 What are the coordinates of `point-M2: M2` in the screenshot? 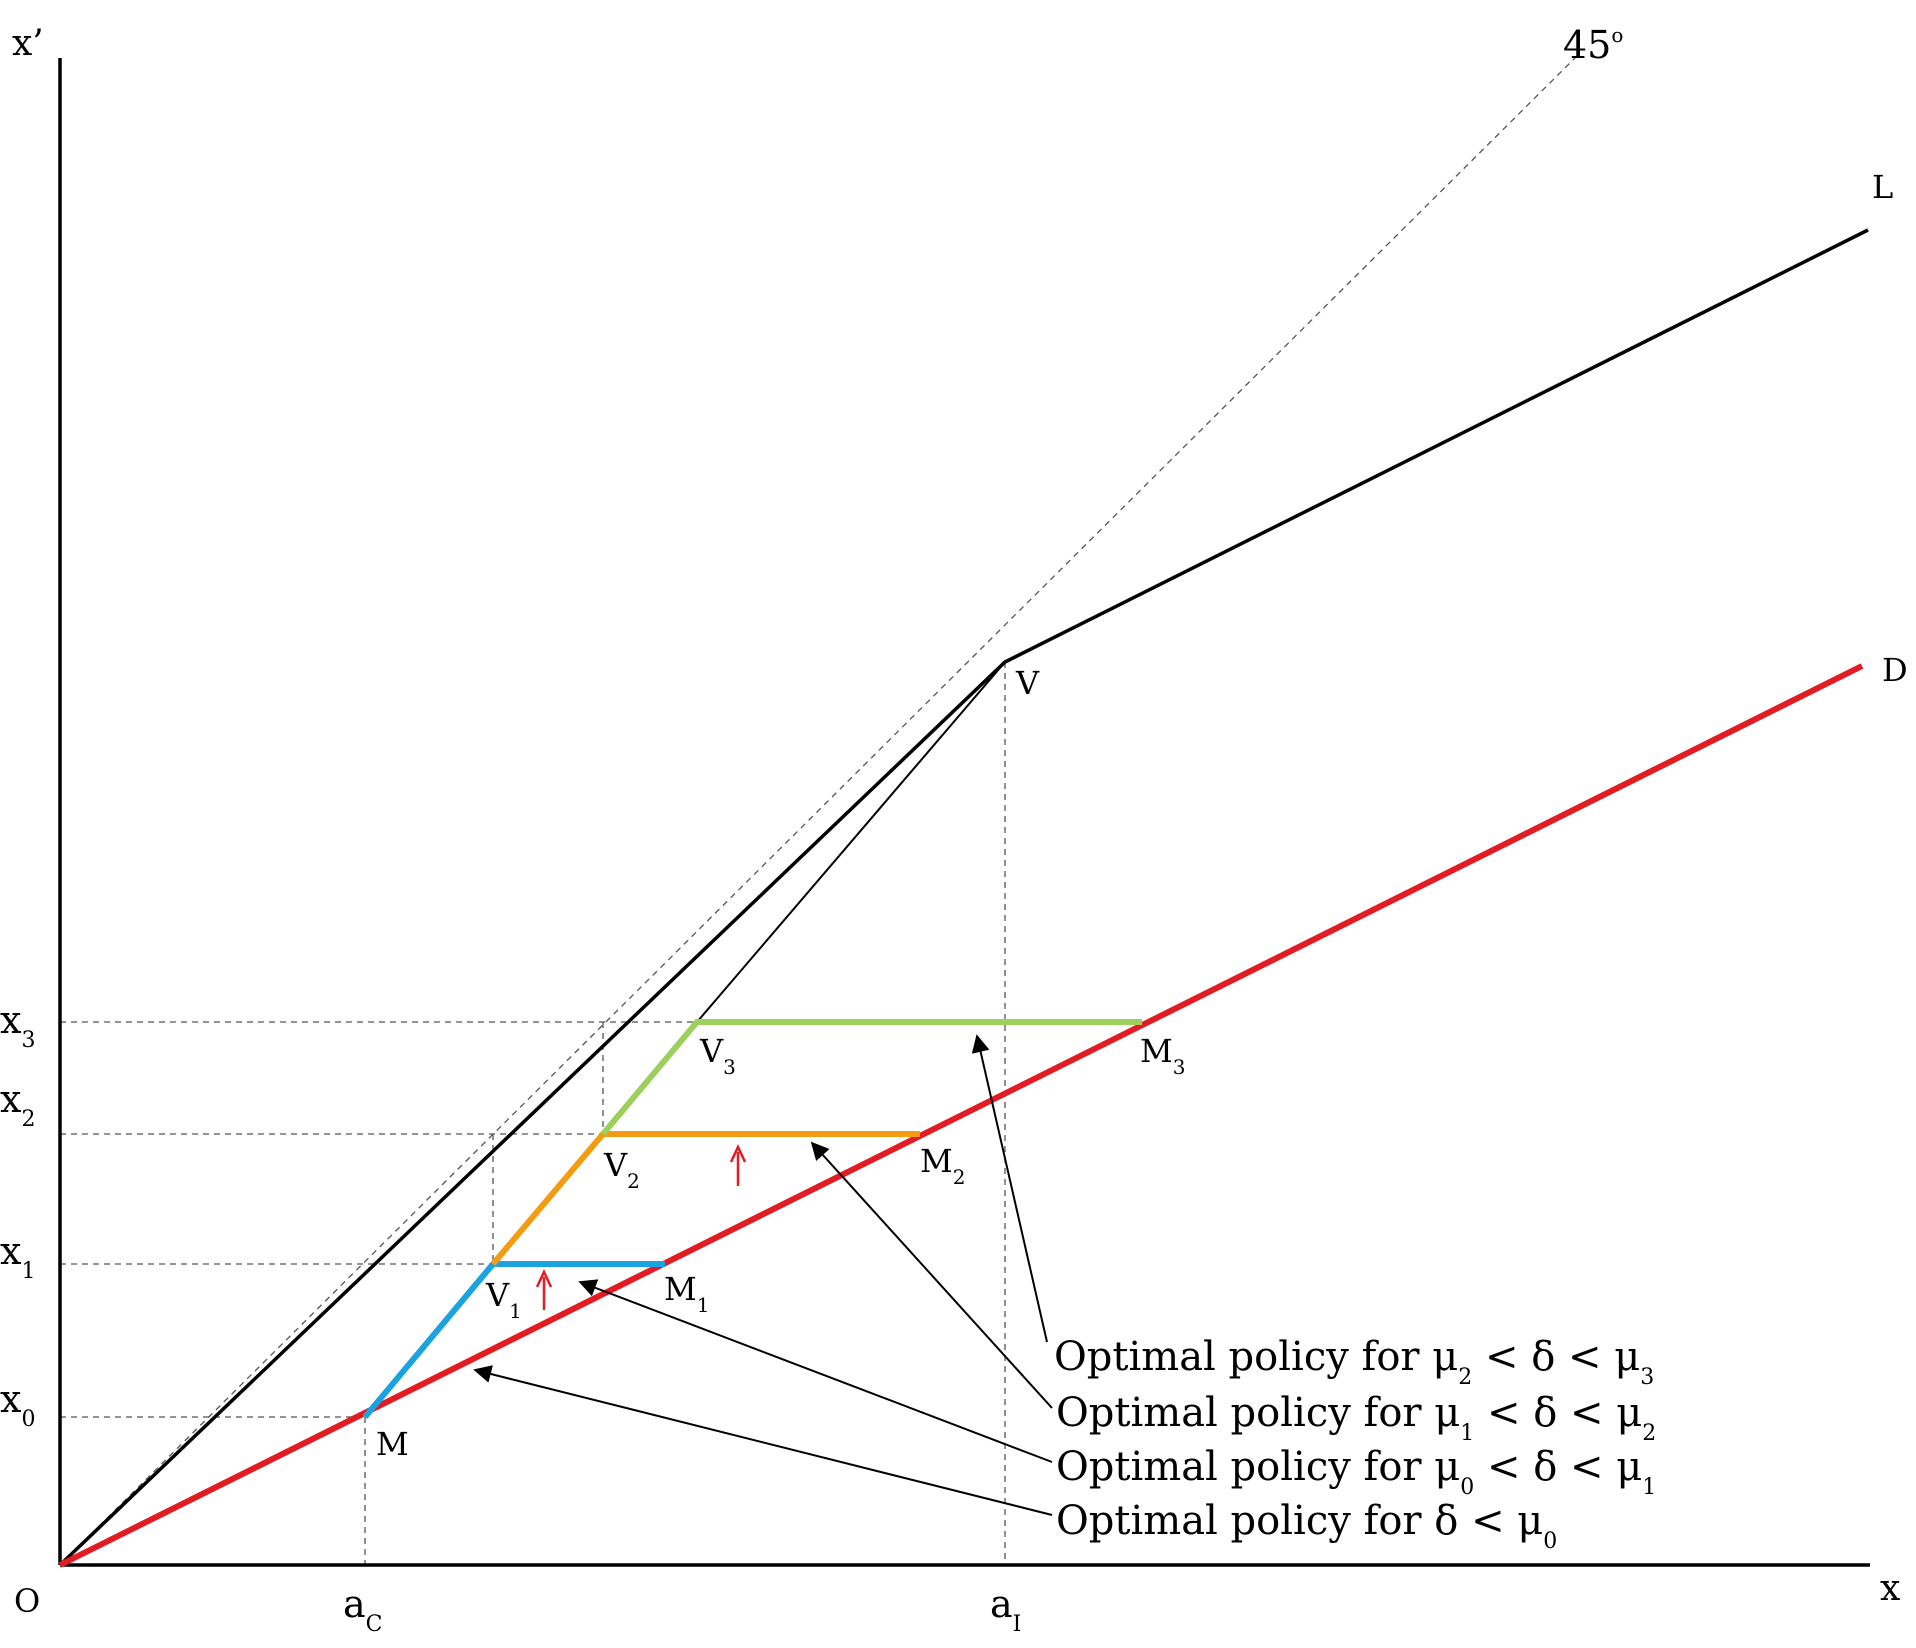 It's located at (943, 1165).